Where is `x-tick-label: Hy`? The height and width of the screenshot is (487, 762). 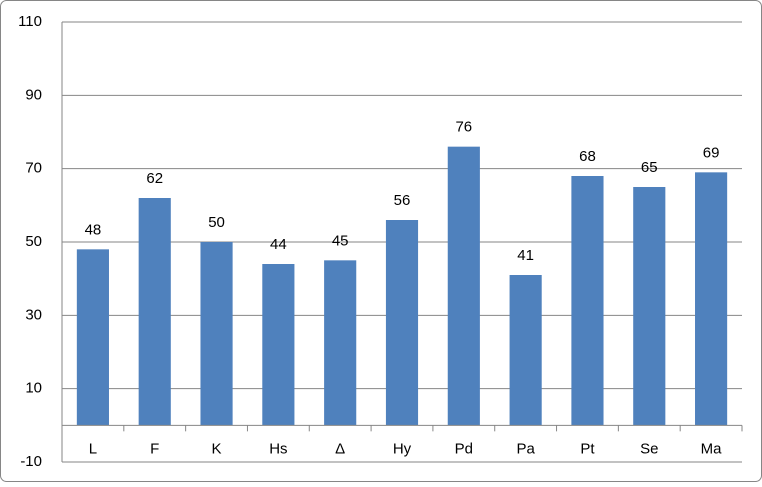
x-tick-label: Hy is located at coordinates (402, 448).